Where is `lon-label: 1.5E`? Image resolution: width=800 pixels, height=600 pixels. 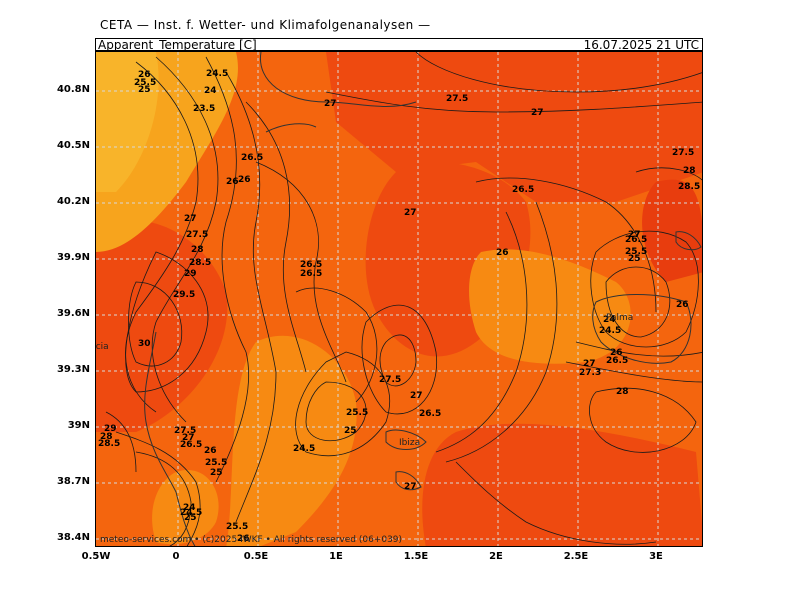
lon-label: 1.5E is located at coordinates (416, 556).